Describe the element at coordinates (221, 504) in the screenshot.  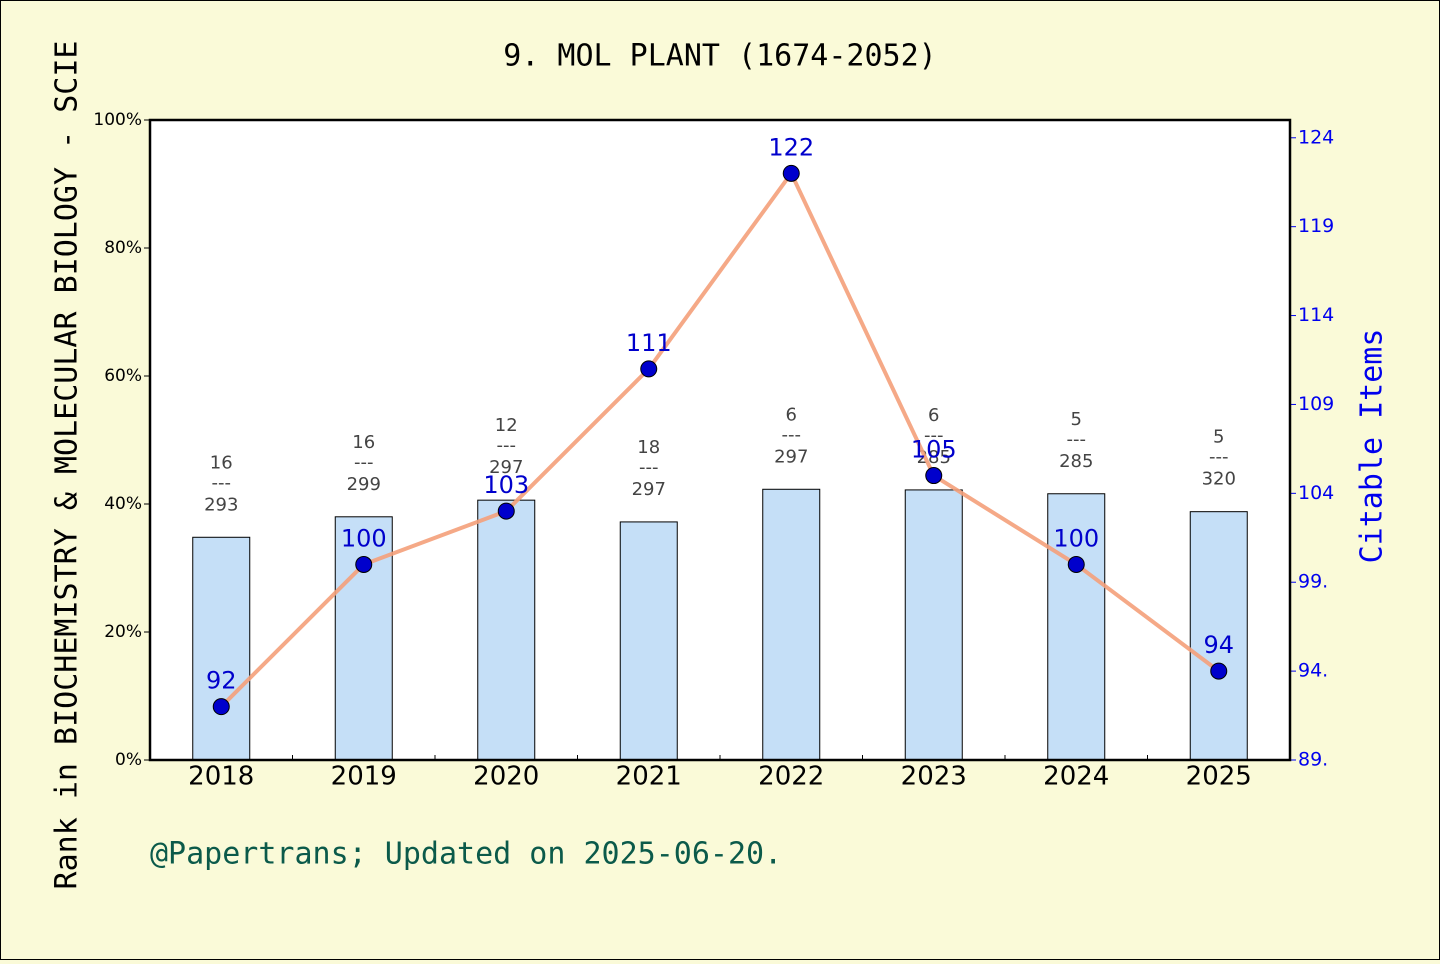
I see `total-label: 293` at that location.